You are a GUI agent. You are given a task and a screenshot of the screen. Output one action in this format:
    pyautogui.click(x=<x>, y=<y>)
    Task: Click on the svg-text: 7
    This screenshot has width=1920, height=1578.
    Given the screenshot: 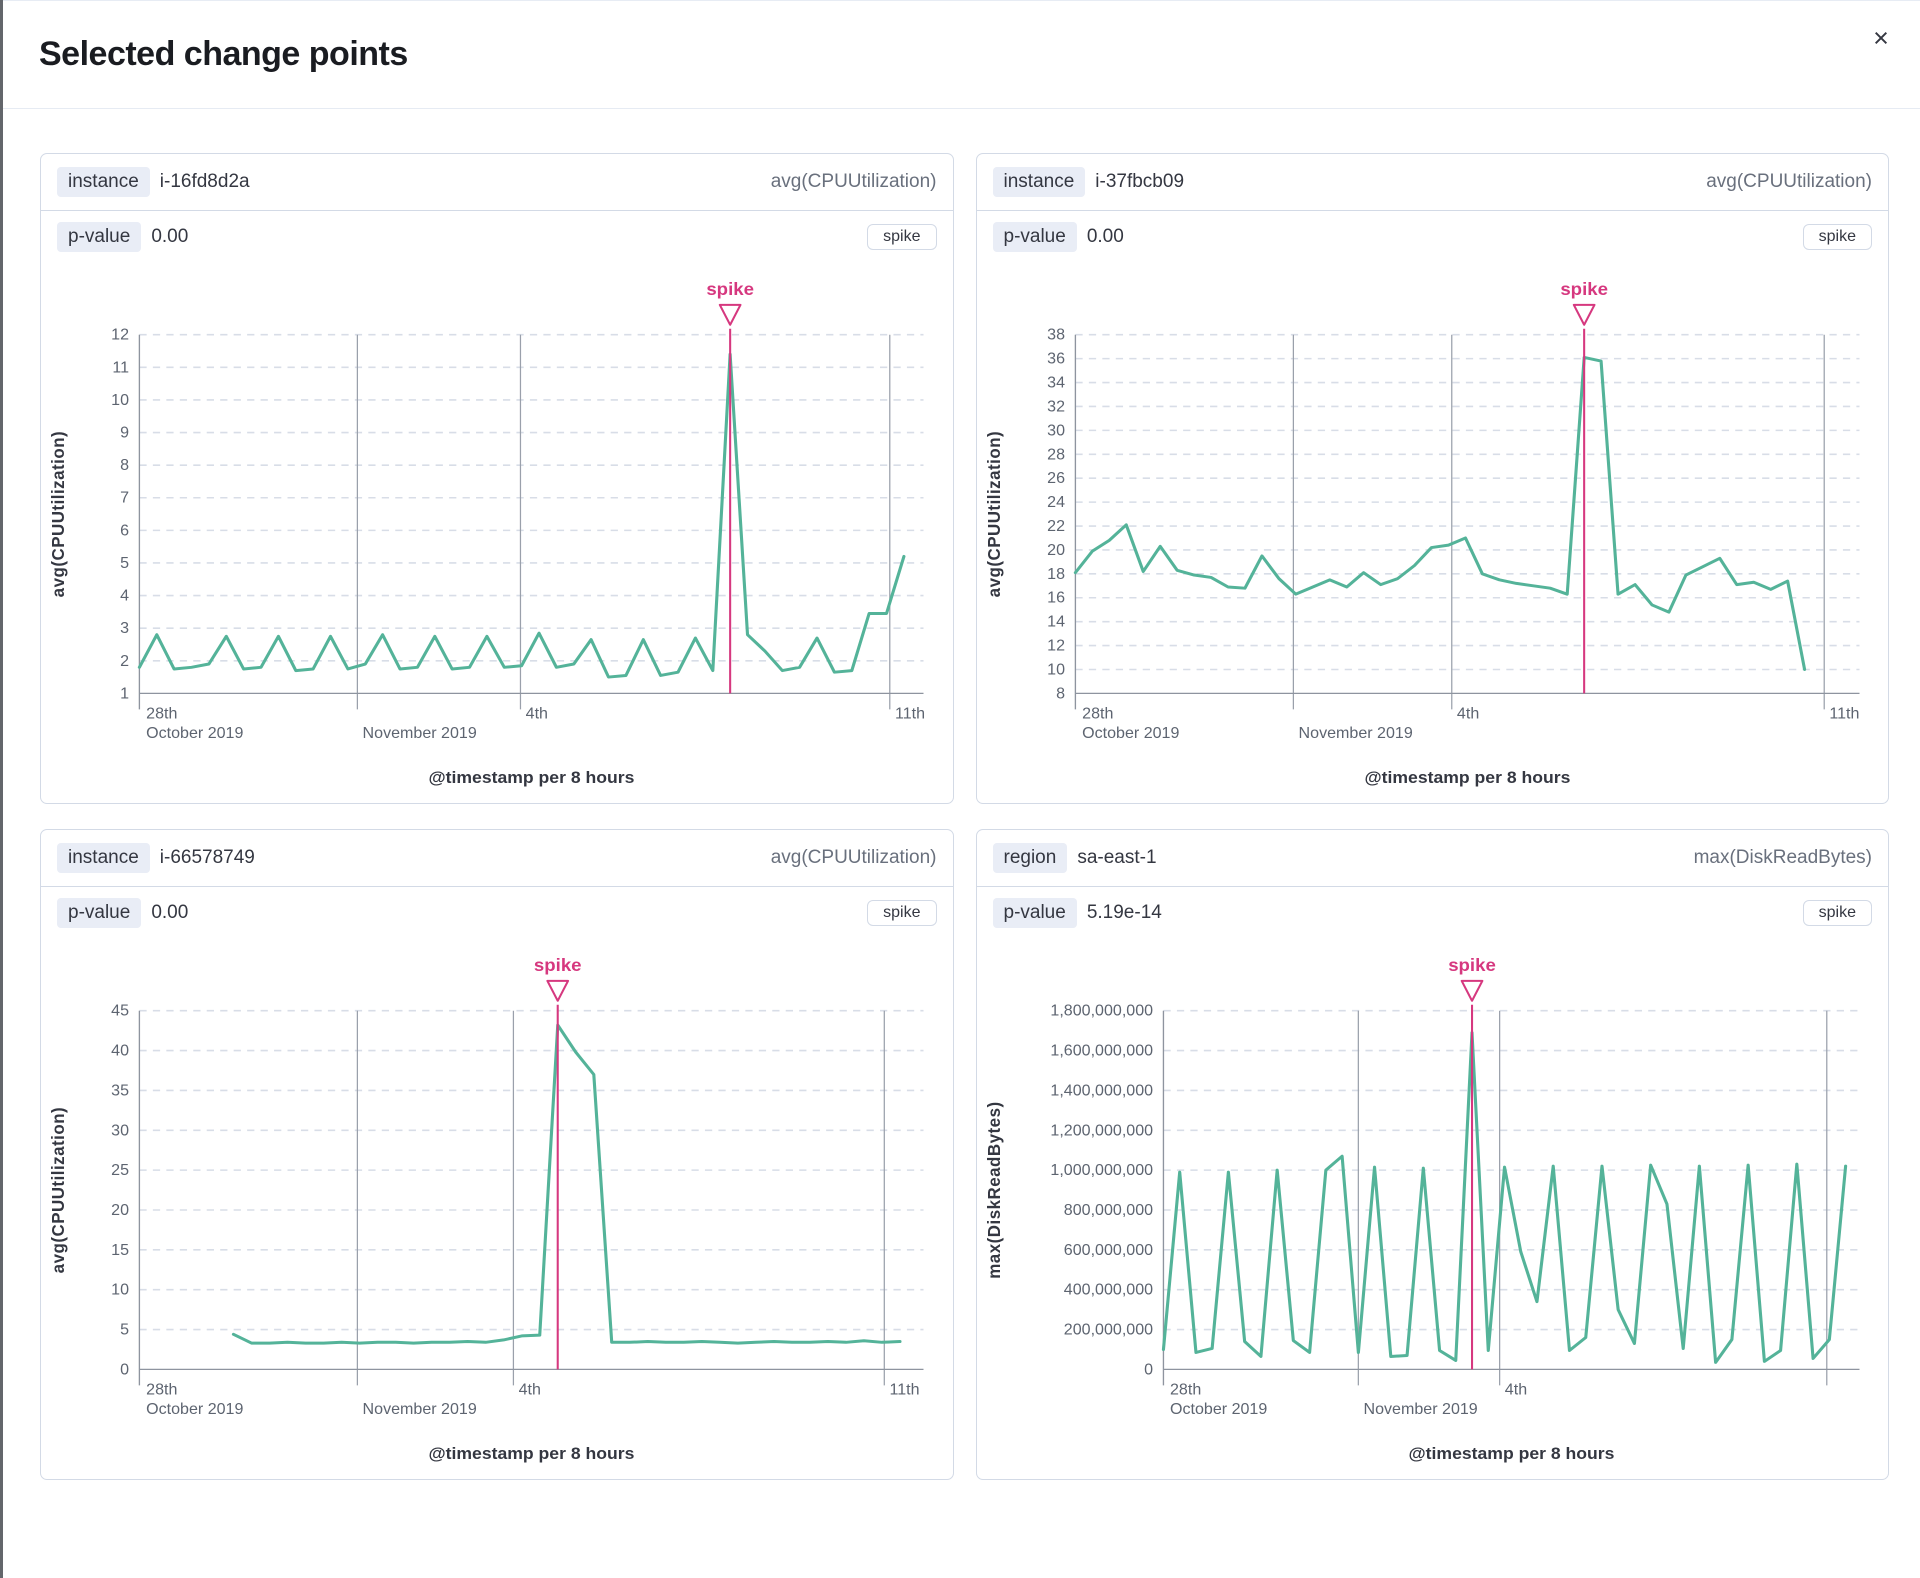 What is the action you would take?
    pyautogui.click(x=124, y=498)
    